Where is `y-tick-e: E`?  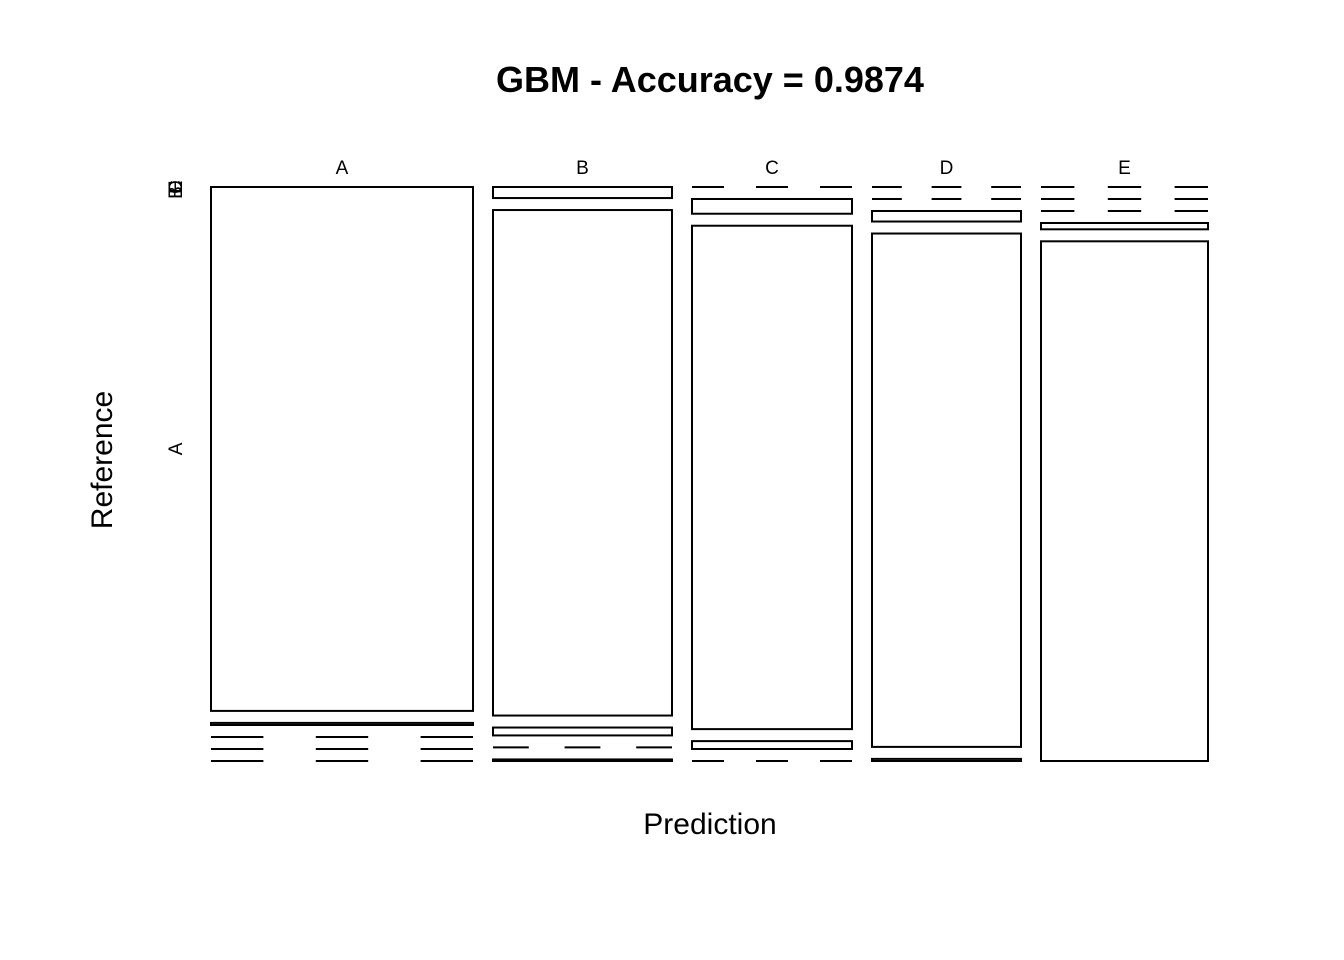
y-tick-e: E is located at coordinates (176, 187).